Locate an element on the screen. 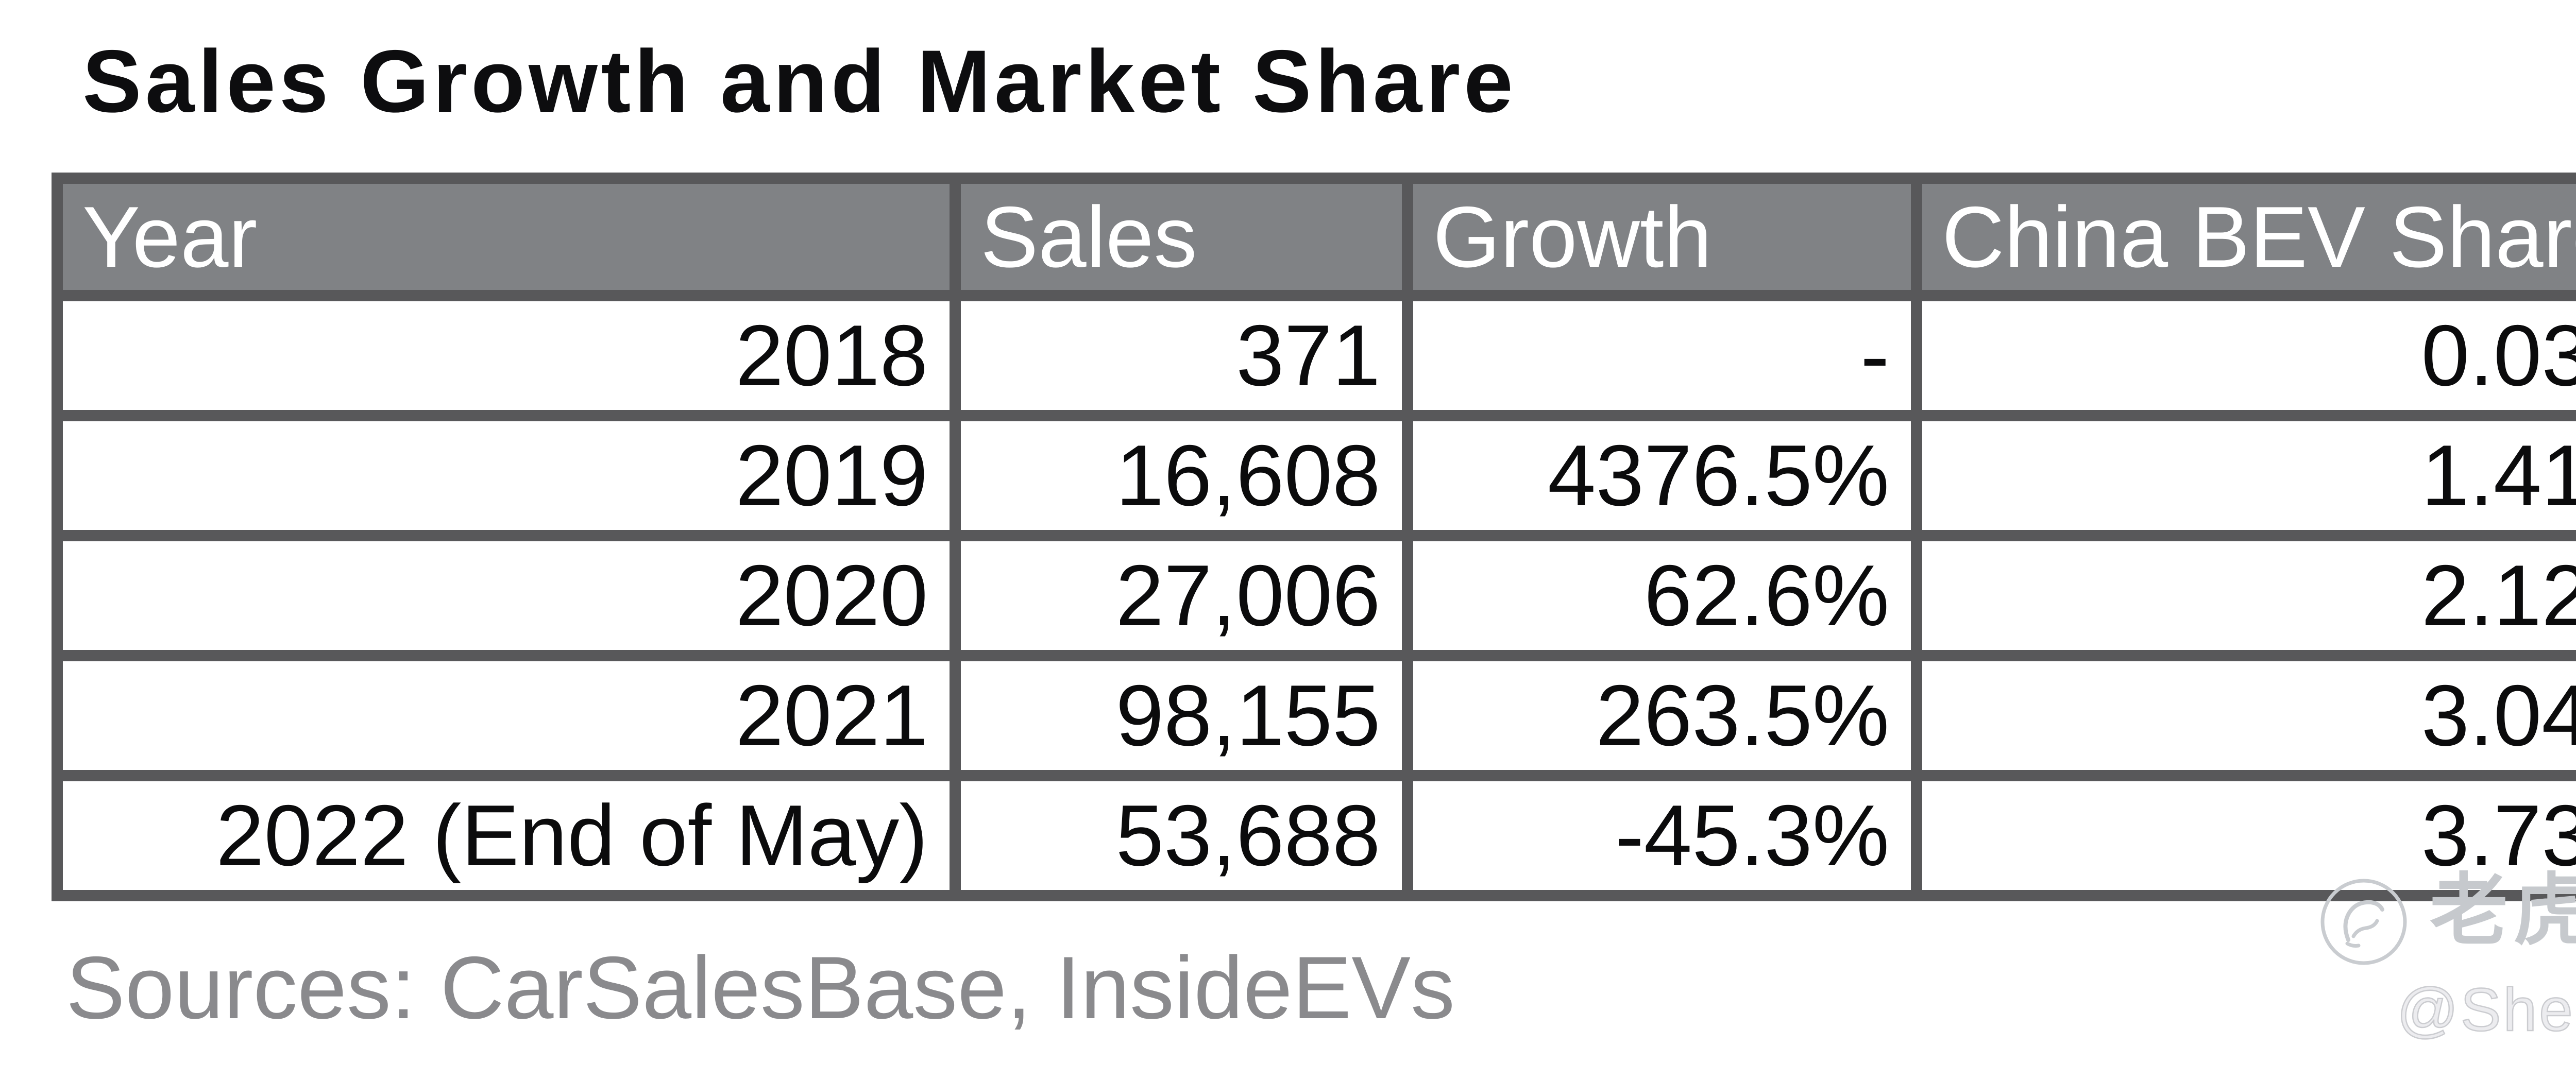  sources-note: Sources: CarSalesBase, InsideEVs is located at coordinates (761, 987).